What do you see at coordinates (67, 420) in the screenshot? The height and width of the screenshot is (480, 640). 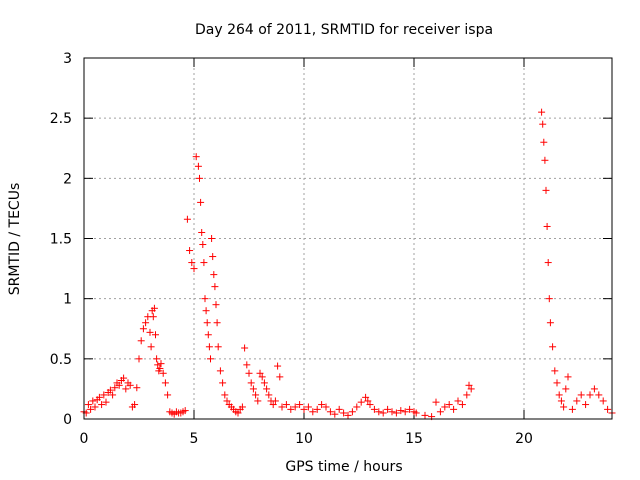 I see `y-tick-label: 0` at bounding box center [67, 420].